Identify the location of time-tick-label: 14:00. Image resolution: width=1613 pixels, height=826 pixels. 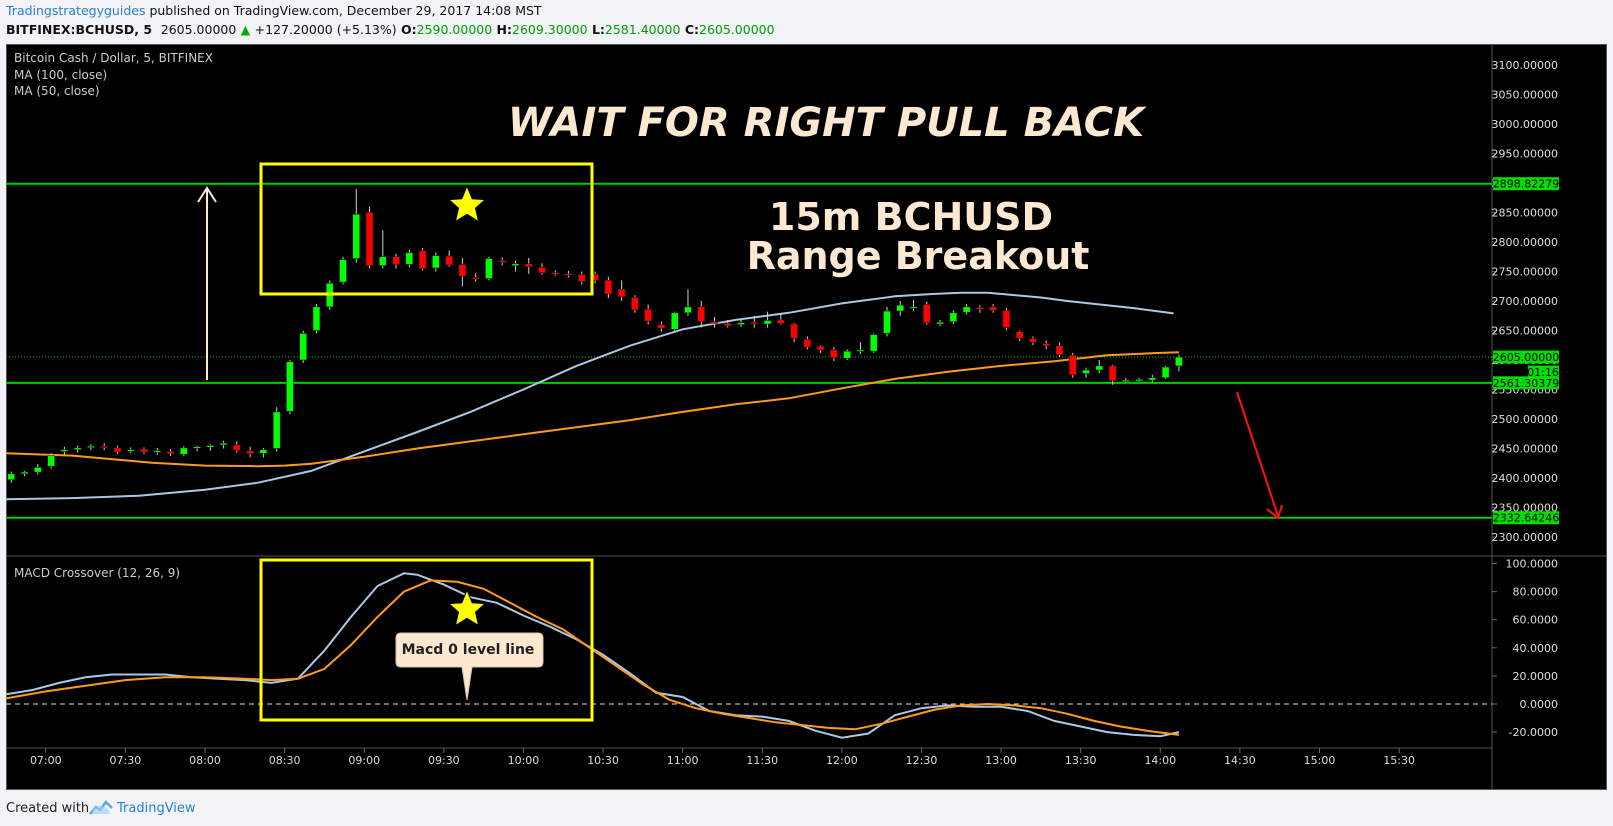
(1160, 760).